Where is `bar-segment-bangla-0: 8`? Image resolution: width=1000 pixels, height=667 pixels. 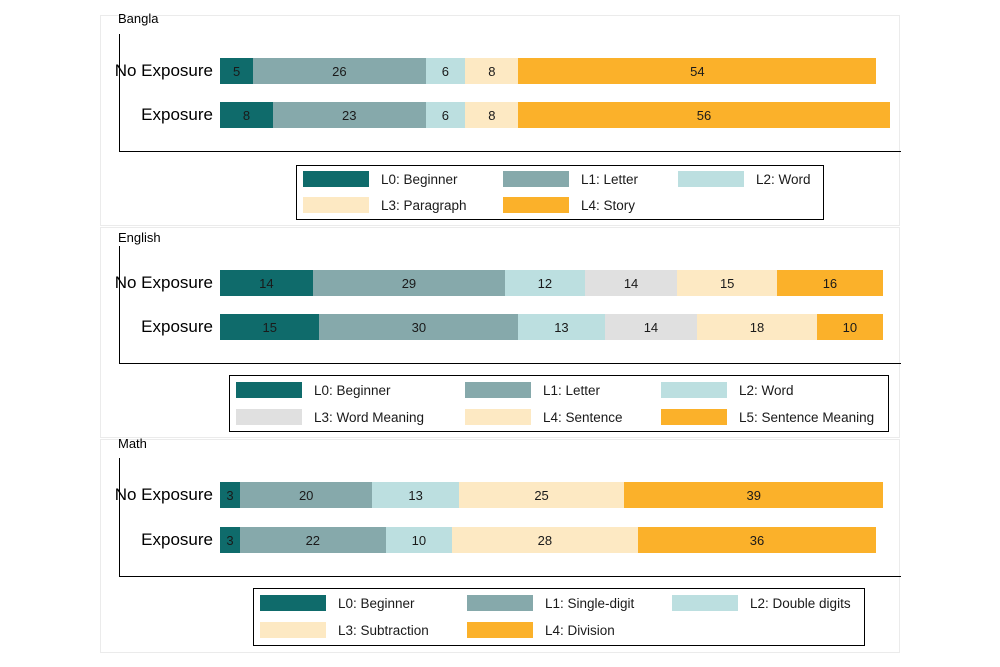
bar-segment-bangla-0: 8 is located at coordinates (247, 115).